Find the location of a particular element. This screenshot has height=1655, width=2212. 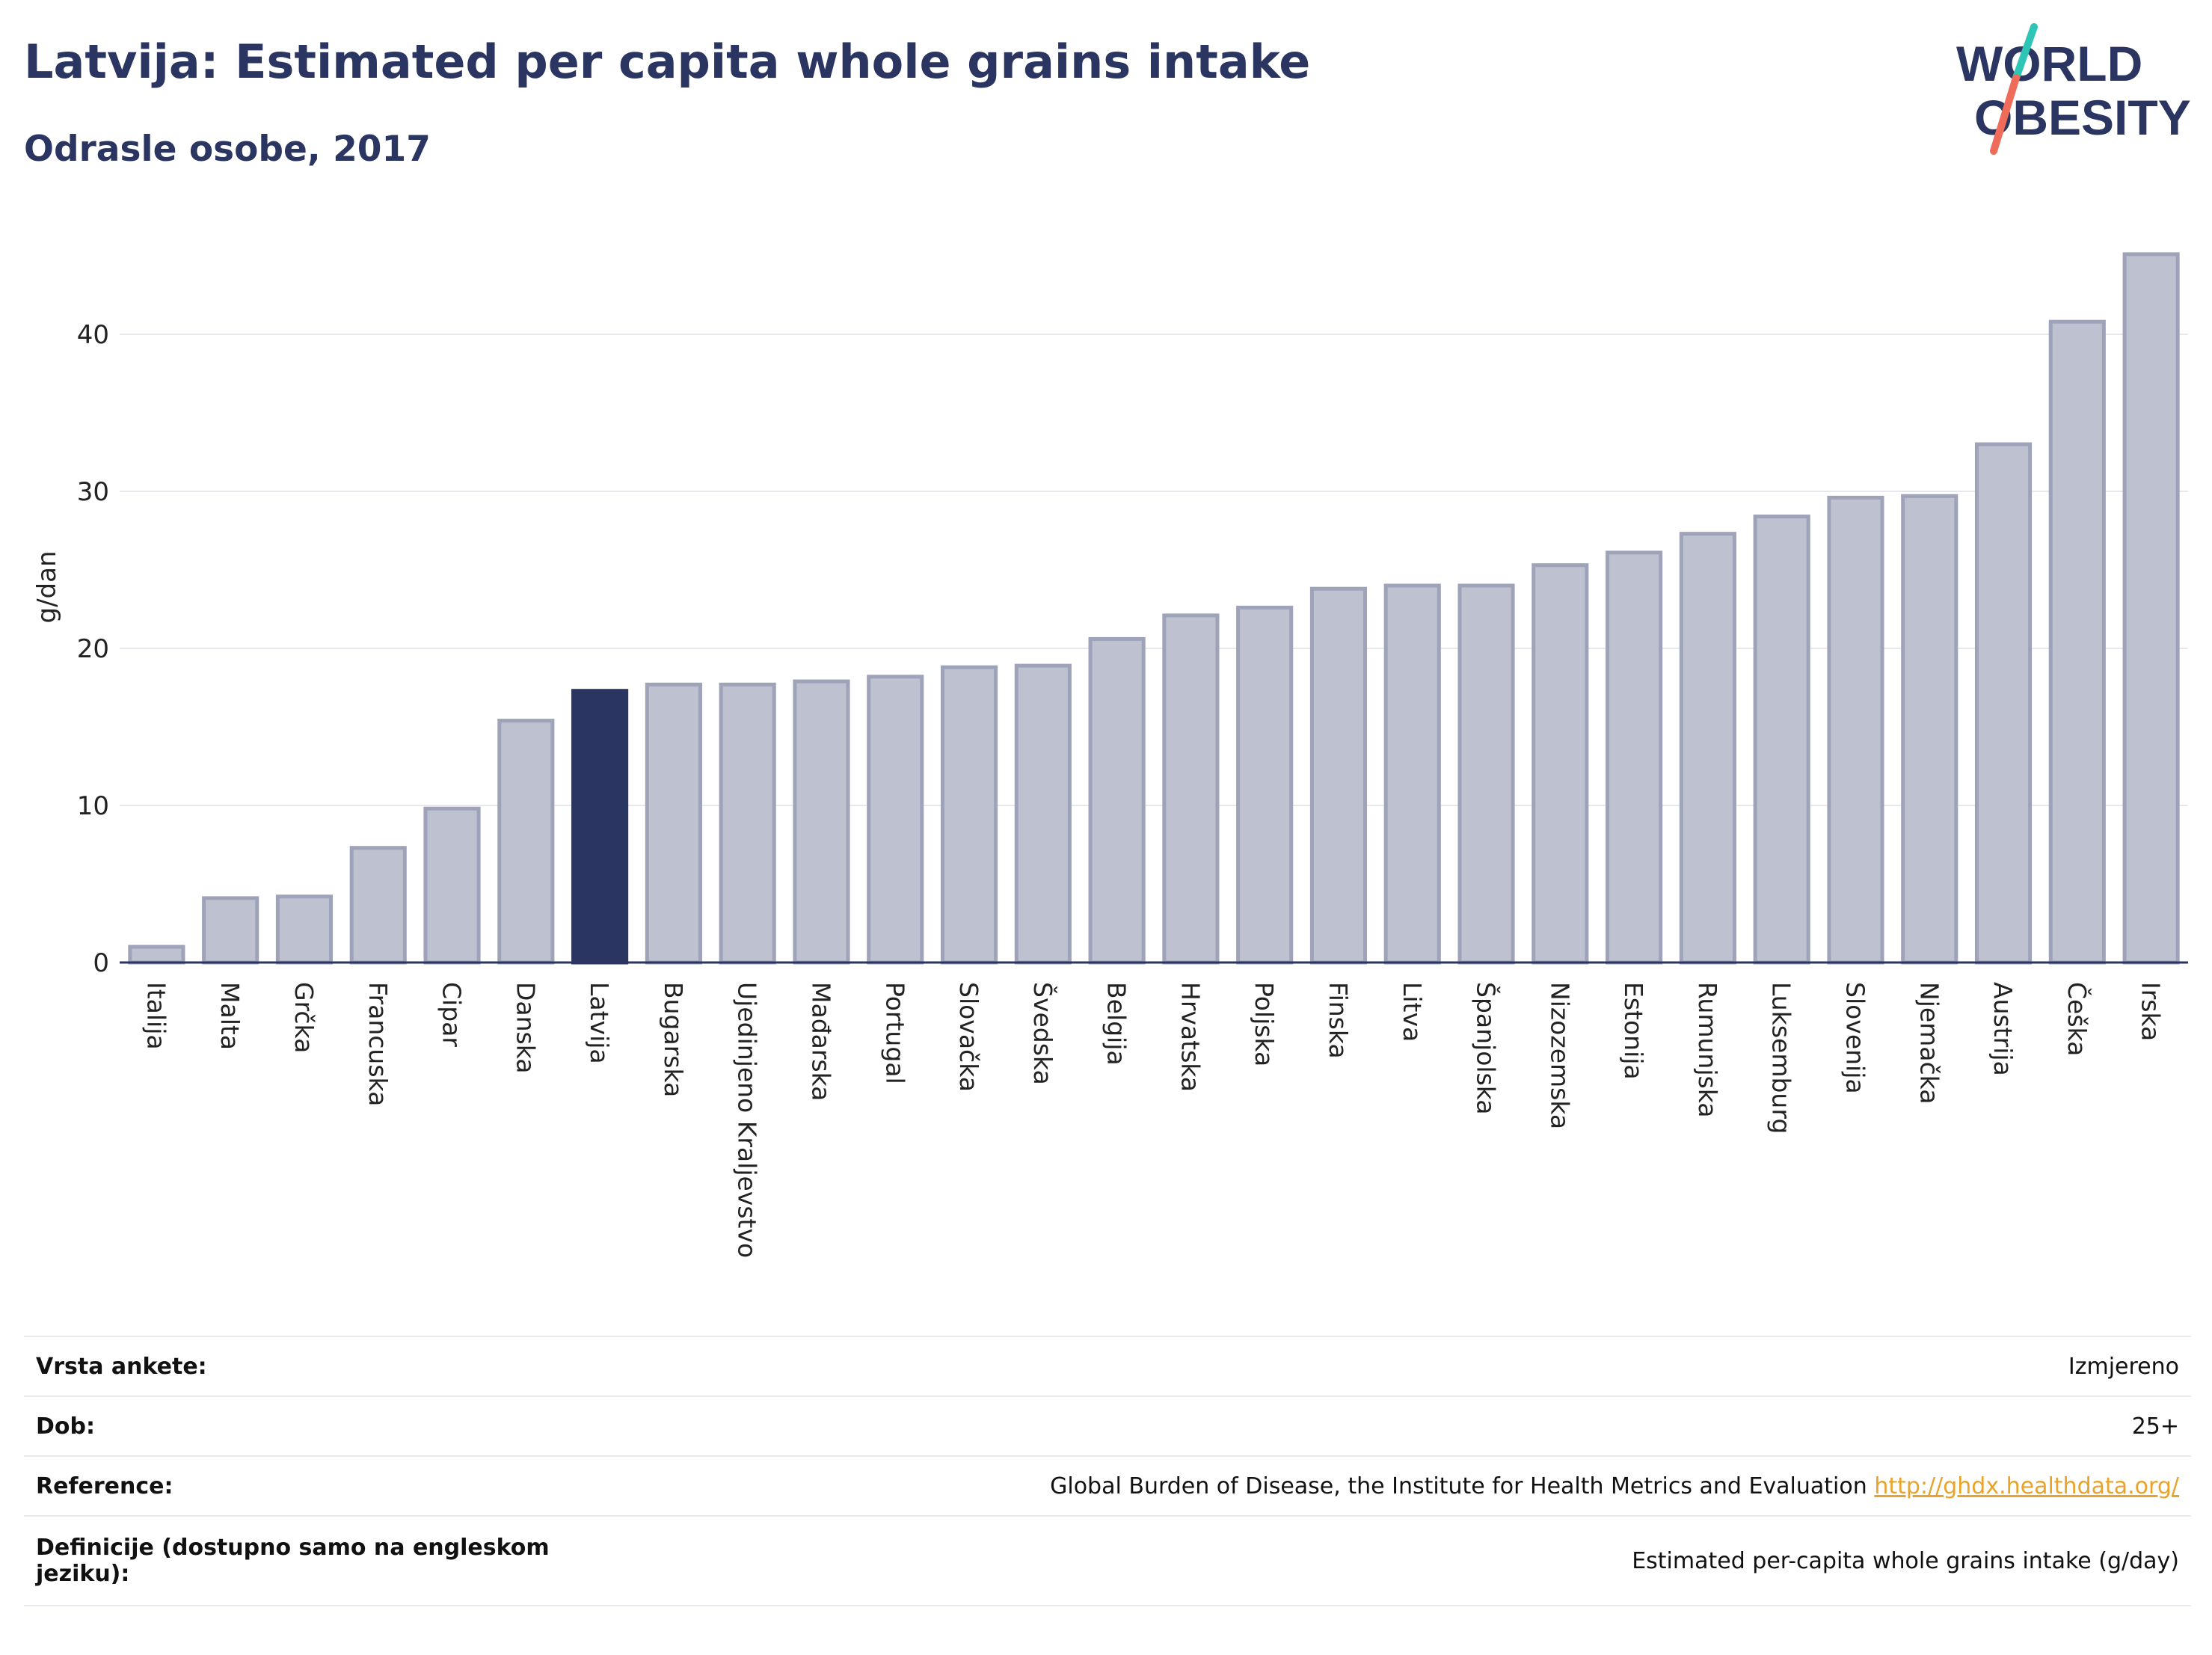

x-tick-label: Portugal is located at coordinates (895, 1033).